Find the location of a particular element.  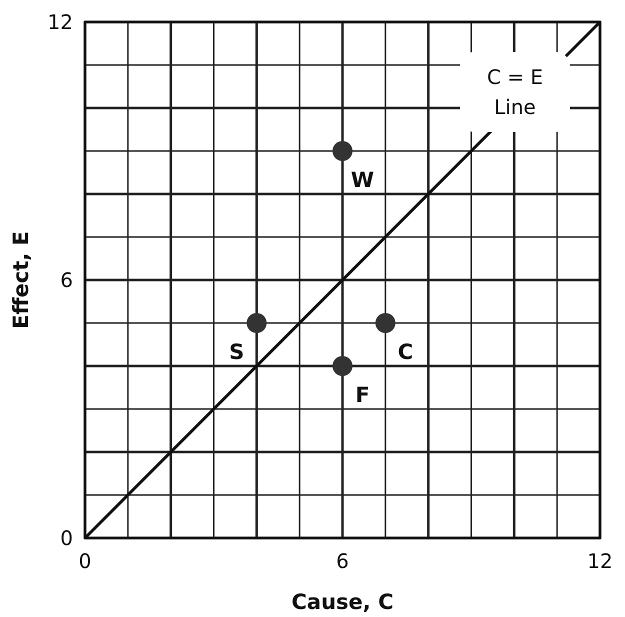

series-label: C = E Line is located at coordinates (515, 92).